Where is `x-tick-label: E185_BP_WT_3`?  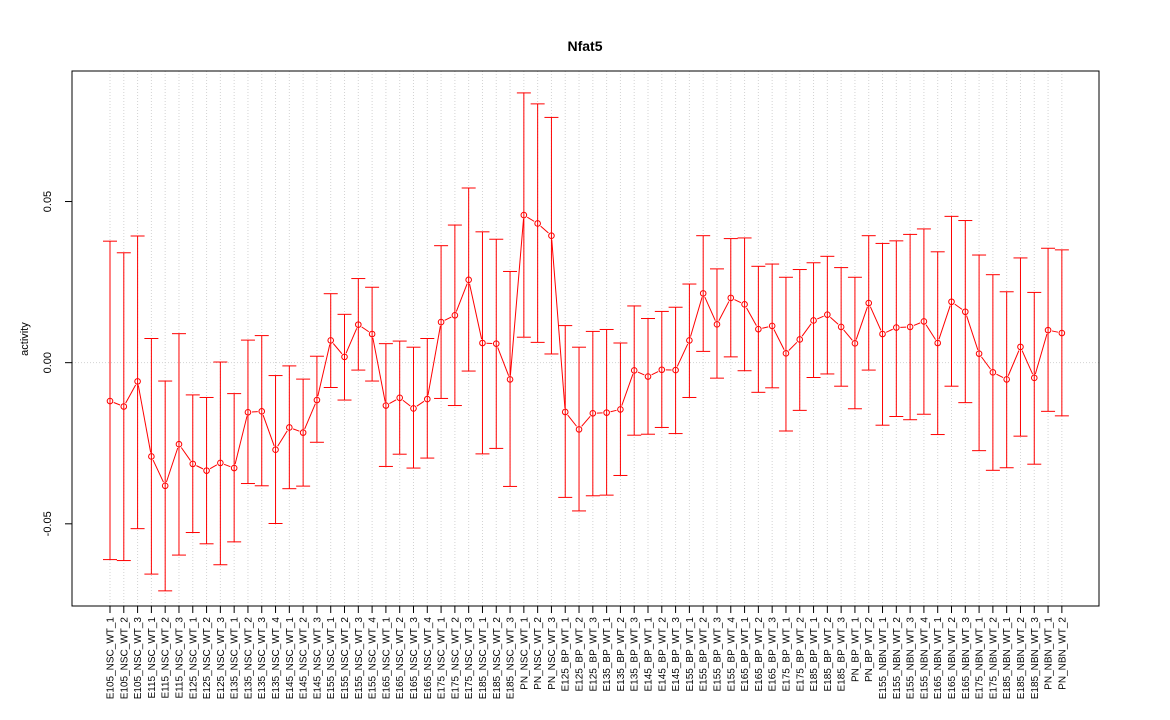 x-tick-label: E185_BP_WT_3 is located at coordinates (842, 654).